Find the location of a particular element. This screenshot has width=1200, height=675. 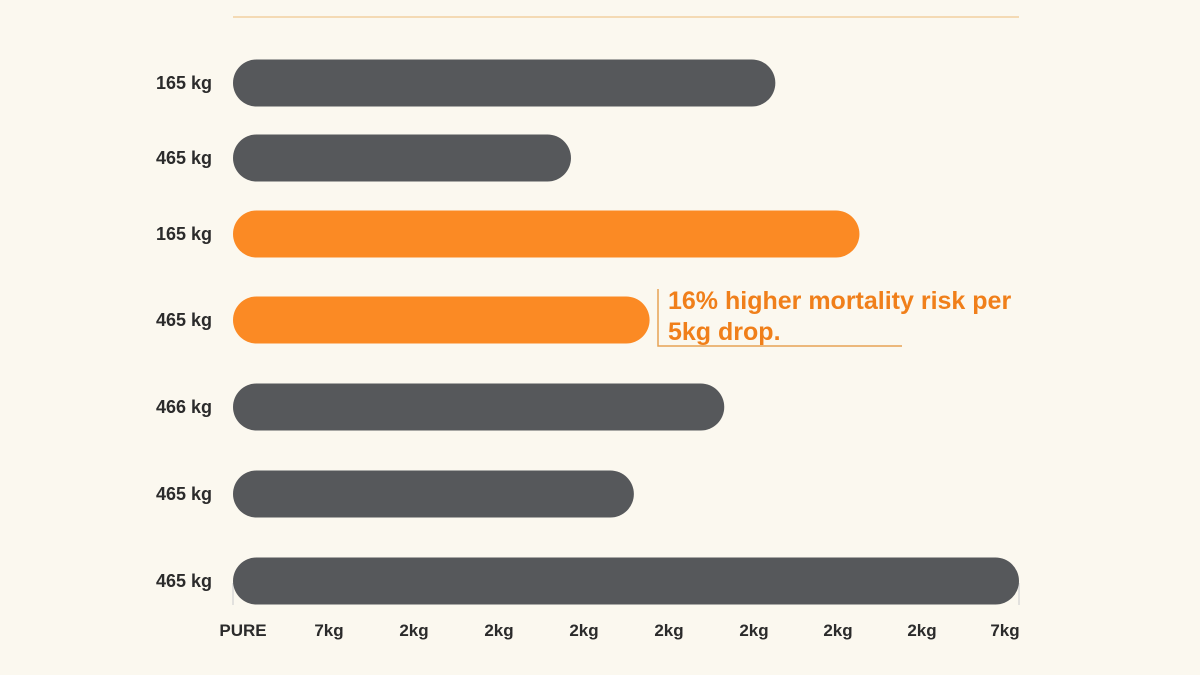

axis-frame is located at coordinates (626, 594).